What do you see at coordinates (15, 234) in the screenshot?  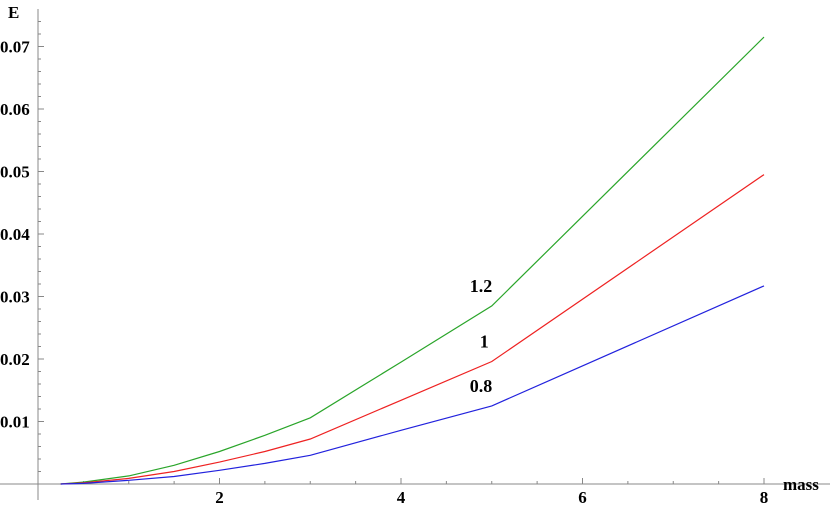 I see `y-tick-label: 0.04` at bounding box center [15, 234].